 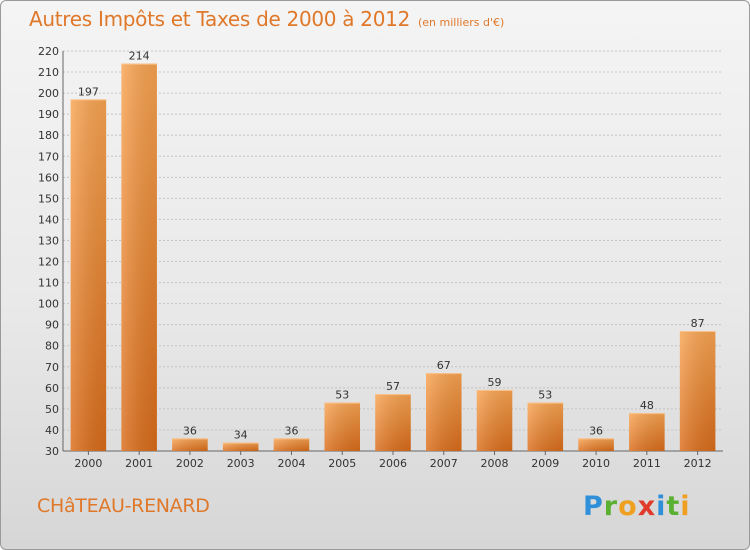 What do you see at coordinates (139, 56) in the screenshot?
I see `bar-value-label: 214` at bounding box center [139, 56].